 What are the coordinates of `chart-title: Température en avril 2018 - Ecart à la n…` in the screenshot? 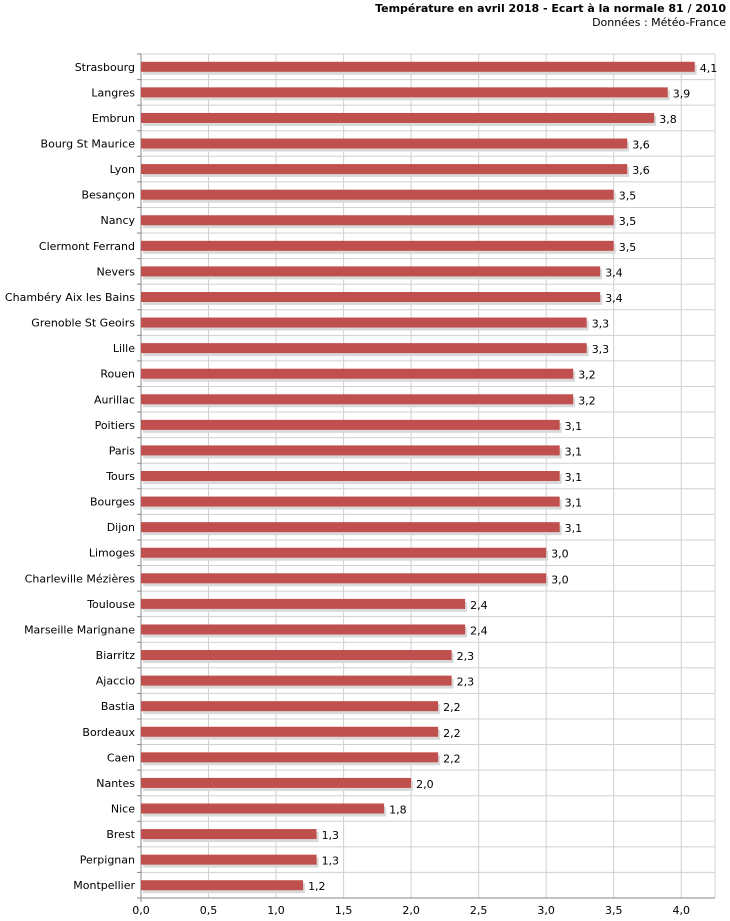 It's located at (550, 8).